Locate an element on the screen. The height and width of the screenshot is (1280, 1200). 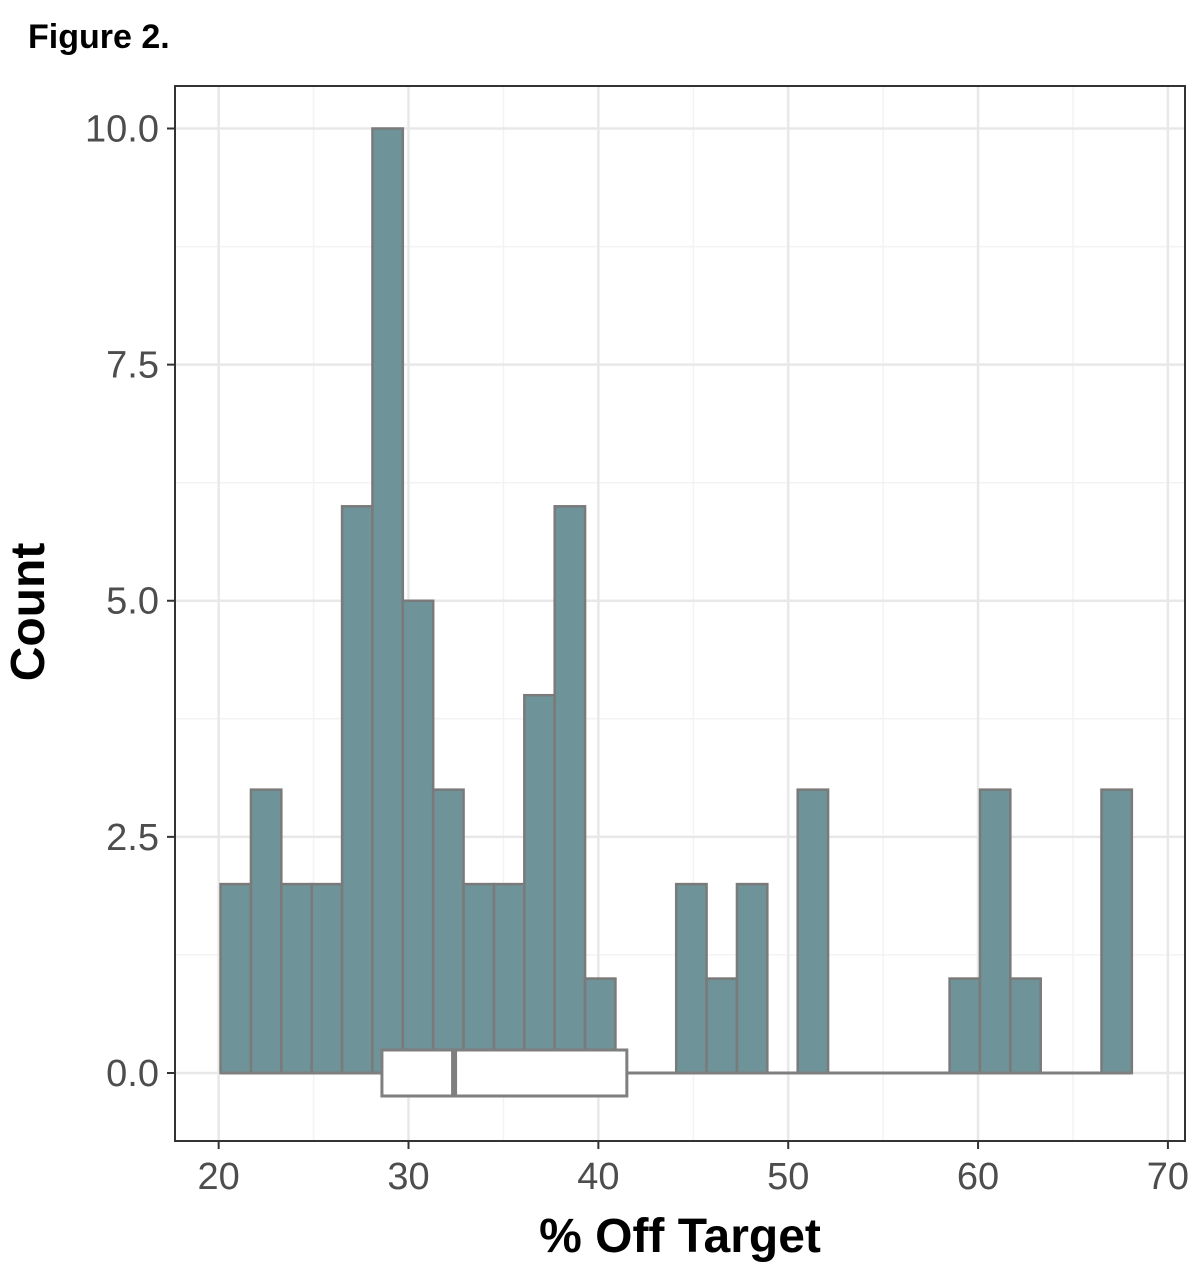
x-tick-label: 50 is located at coordinates (788, 1177).